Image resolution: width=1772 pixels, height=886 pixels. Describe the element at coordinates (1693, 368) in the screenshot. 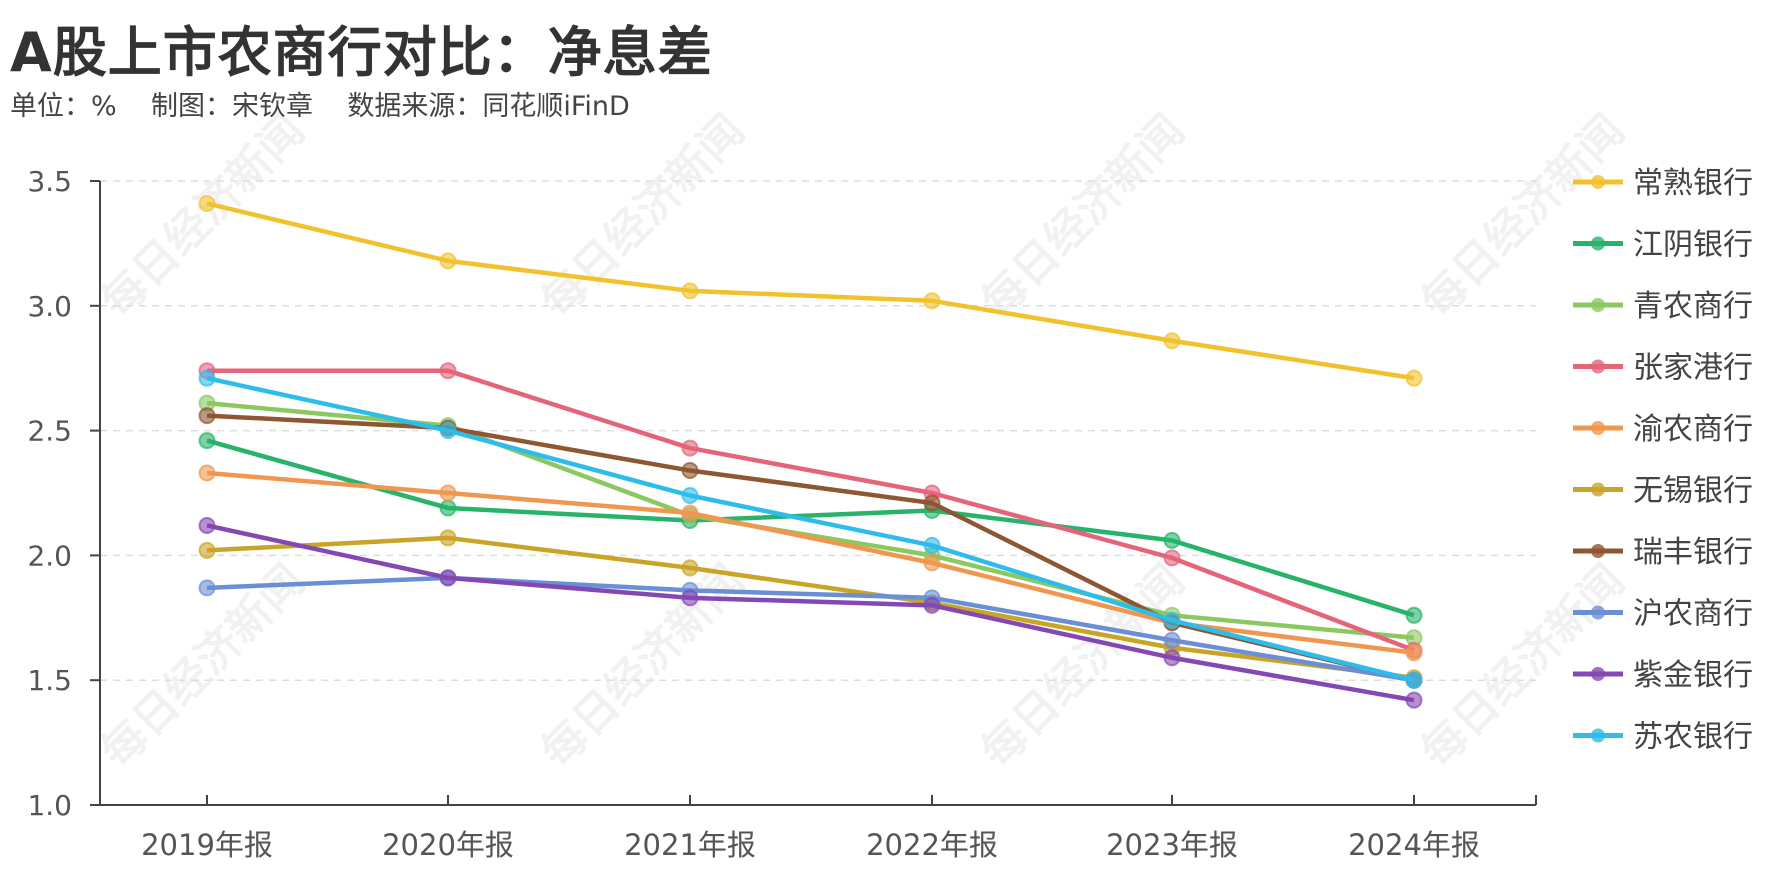

I see `legend-label: 张家港行` at that location.